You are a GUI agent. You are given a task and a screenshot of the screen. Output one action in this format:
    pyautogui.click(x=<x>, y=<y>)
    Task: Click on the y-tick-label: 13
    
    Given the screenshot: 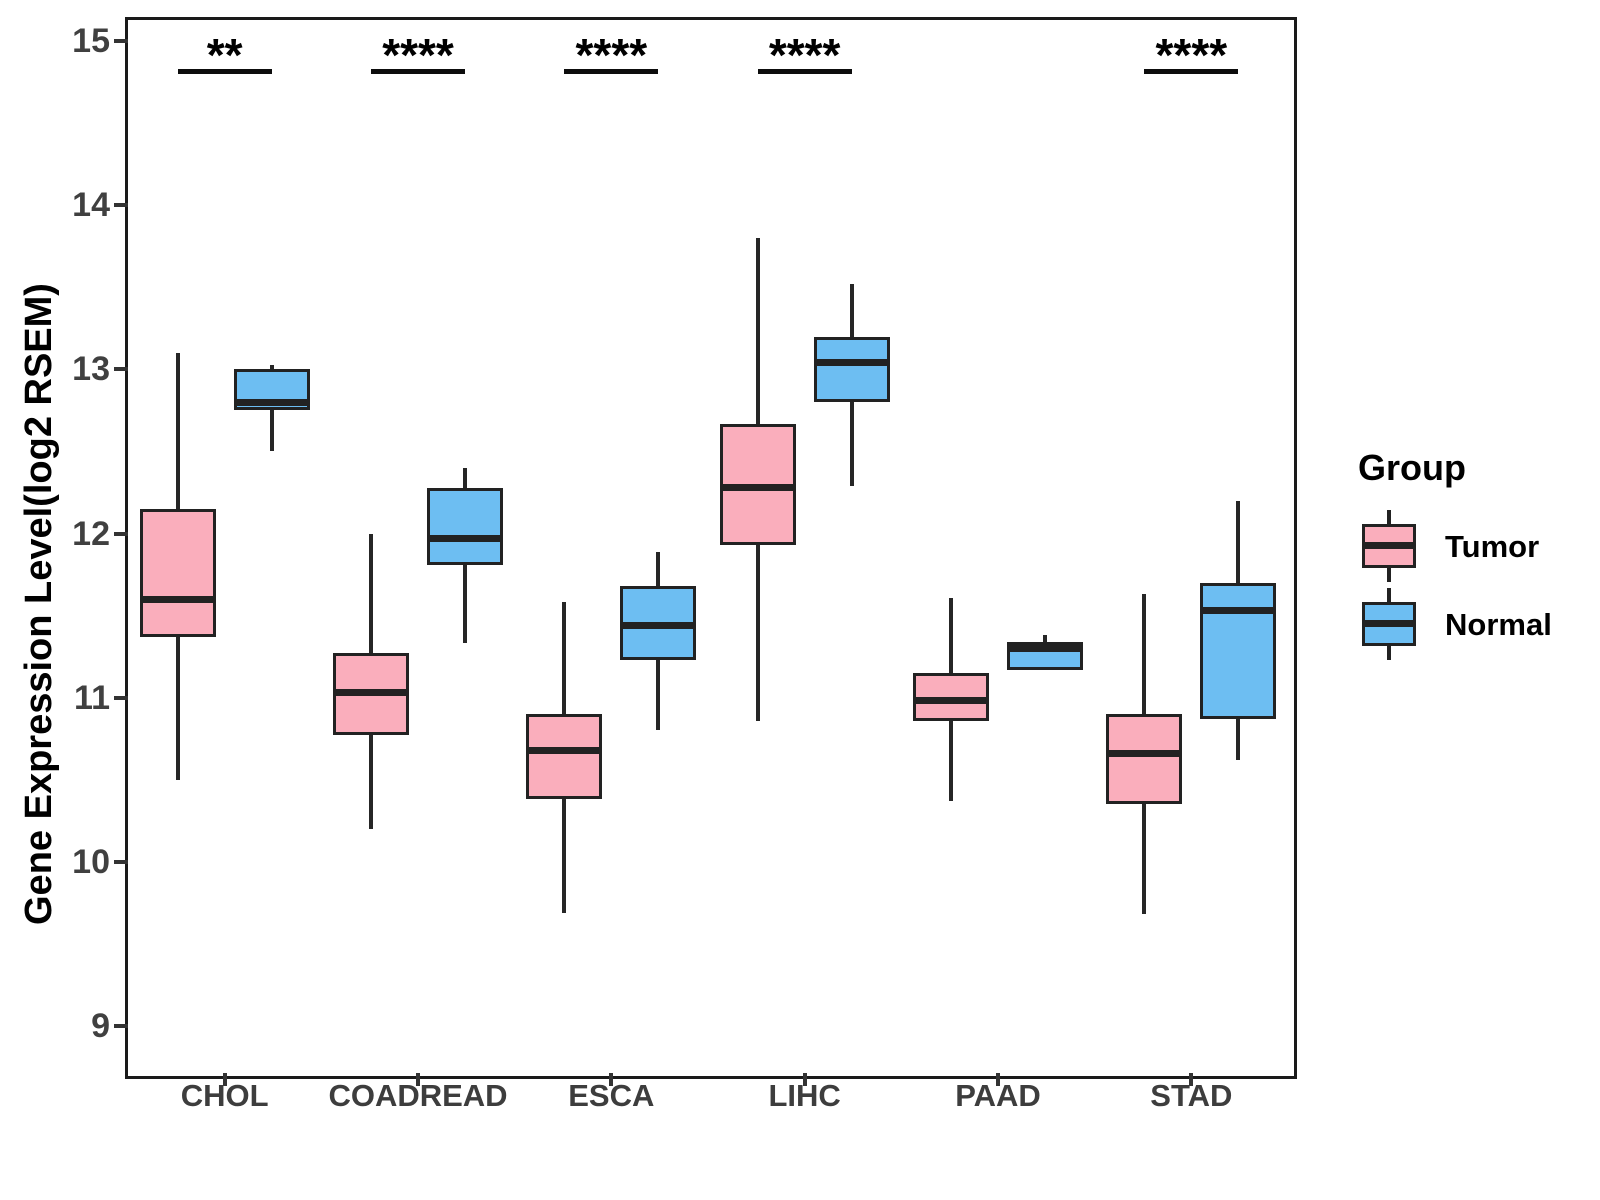 What is the action you would take?
    pyautogui.click(x=91, y=369)
    